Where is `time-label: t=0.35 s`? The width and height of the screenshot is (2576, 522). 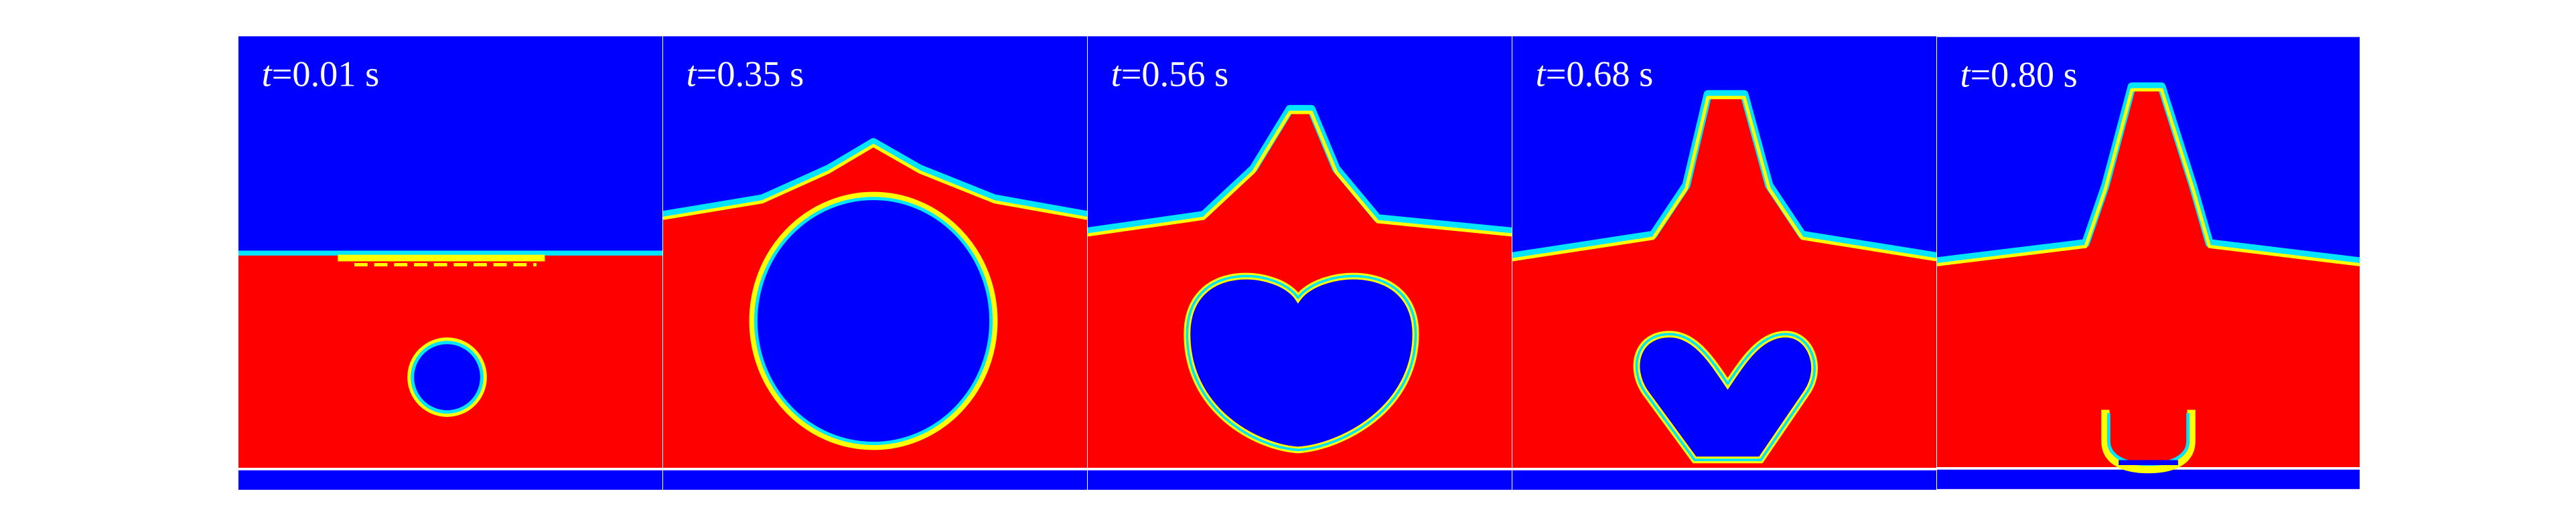 time-label: t=0.35 s is located at coordinates (745, 74).